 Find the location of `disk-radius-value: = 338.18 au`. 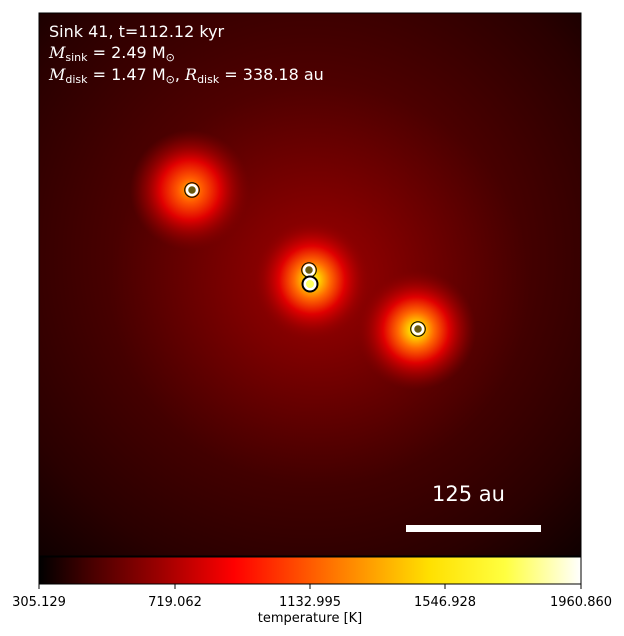

disk-radius-value: = 338.18 au is located at coordinates (271, 74).